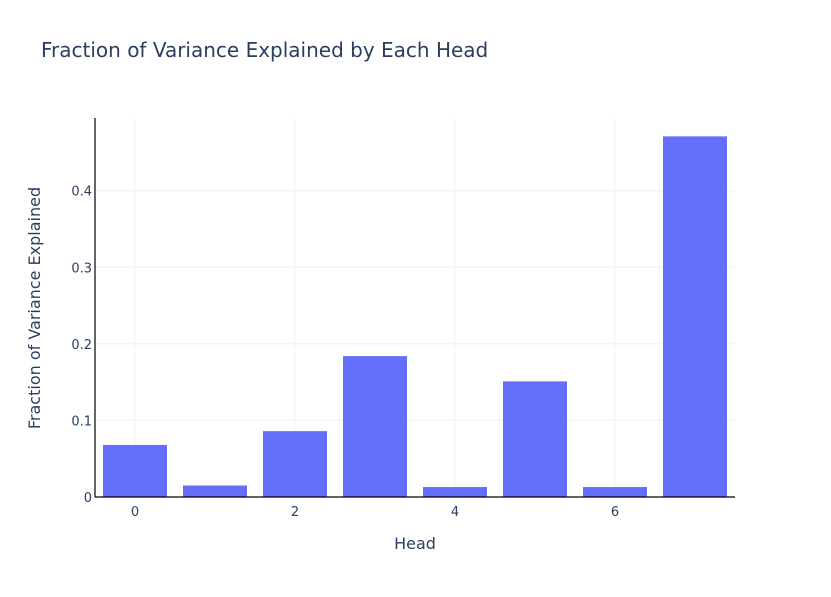  Describe the element at coordinates (615, 512) in the screenshot. I see `x-tick-label: 6` at that location.